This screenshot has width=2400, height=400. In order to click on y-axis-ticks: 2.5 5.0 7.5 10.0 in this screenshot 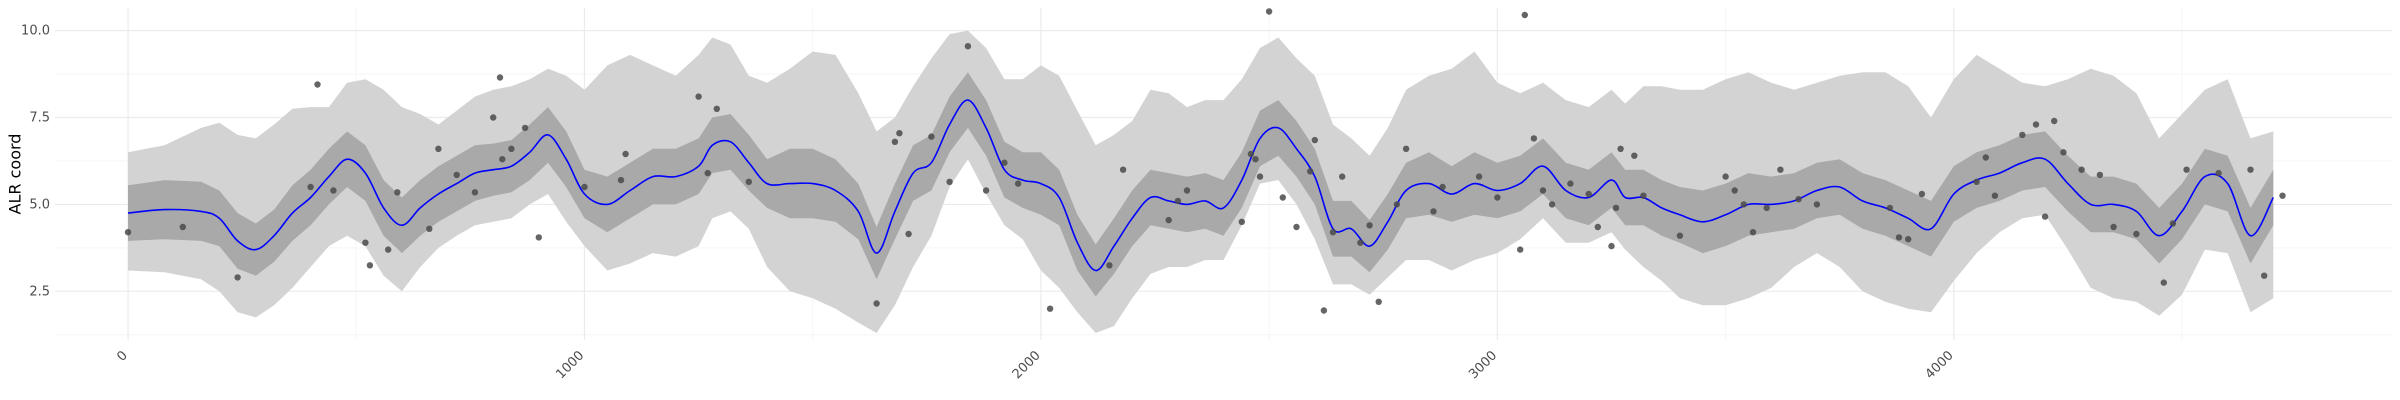, I will do `click(35, 162)`.